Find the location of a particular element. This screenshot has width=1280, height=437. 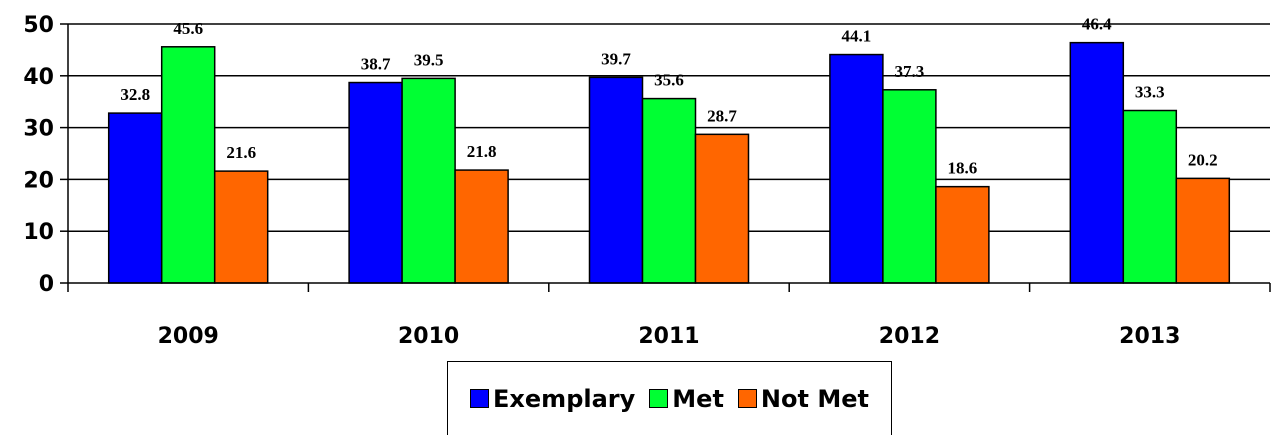

data-label: 20.2 is located at coordinates (1203, 159).